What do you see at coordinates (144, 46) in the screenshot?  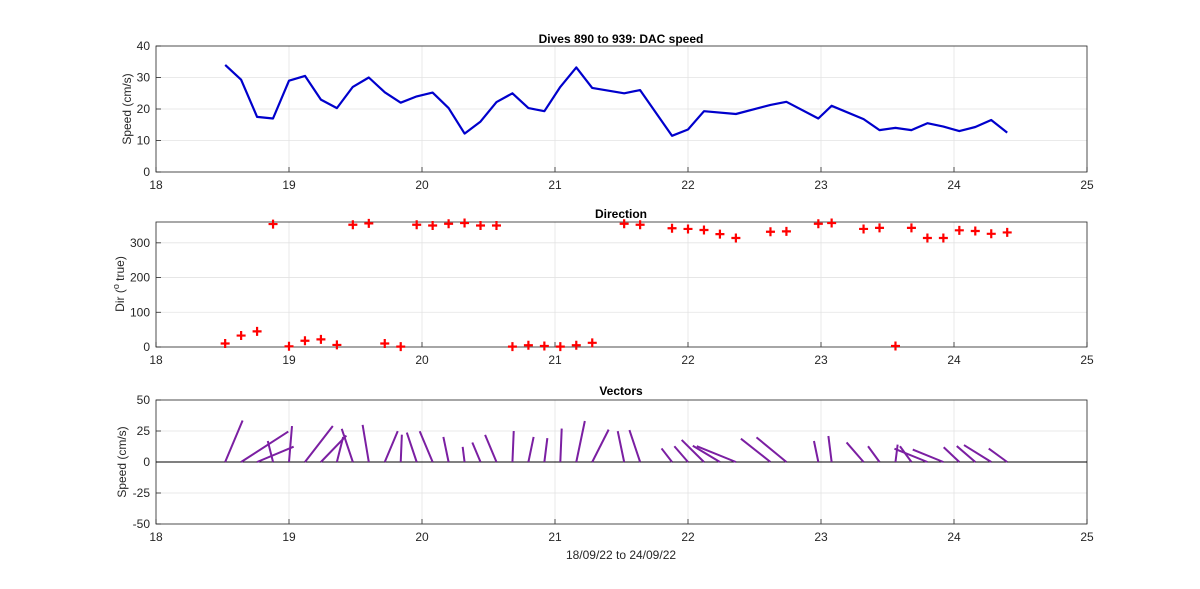 I see `y-tick-label: 40` at bounding box center [144, 46].